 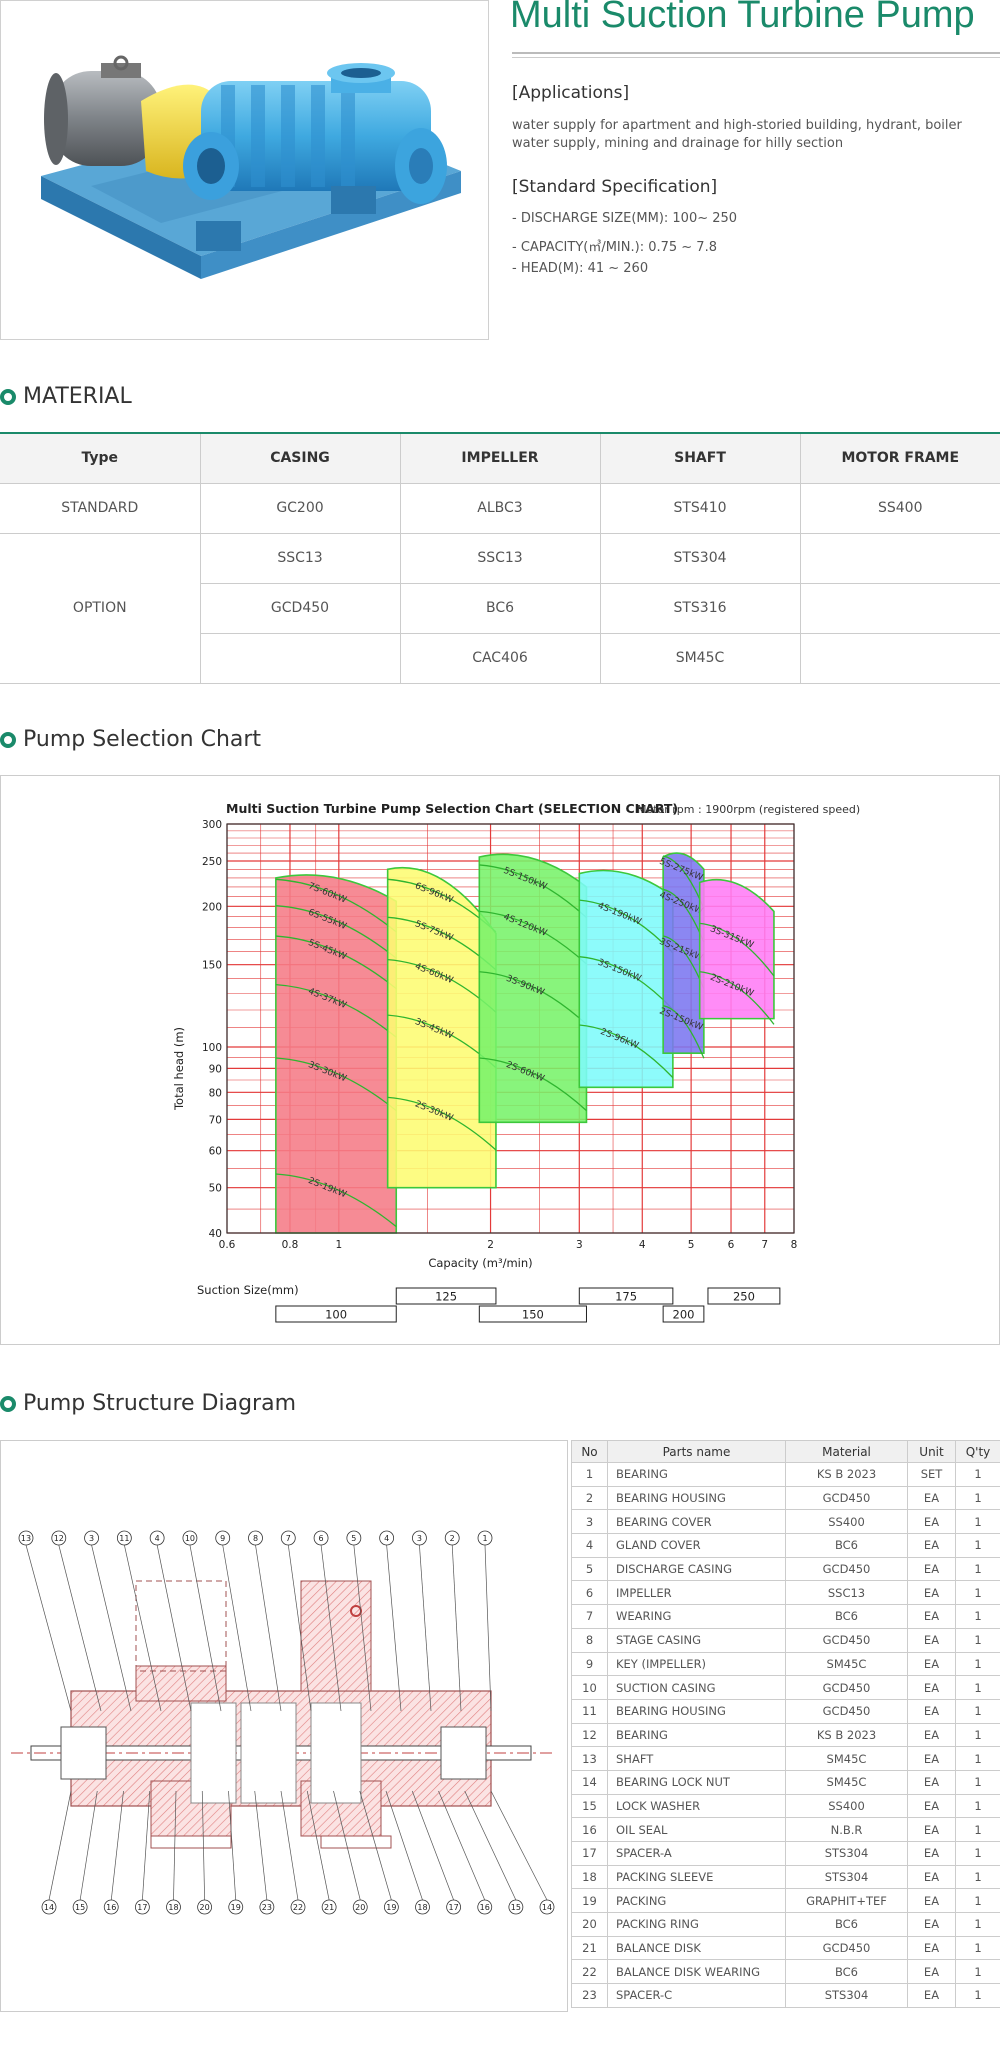 What do you see at coordinates (236, 1907) in the screenshot?
I see `callout-label: 19` at bounding box center [236, 1907].